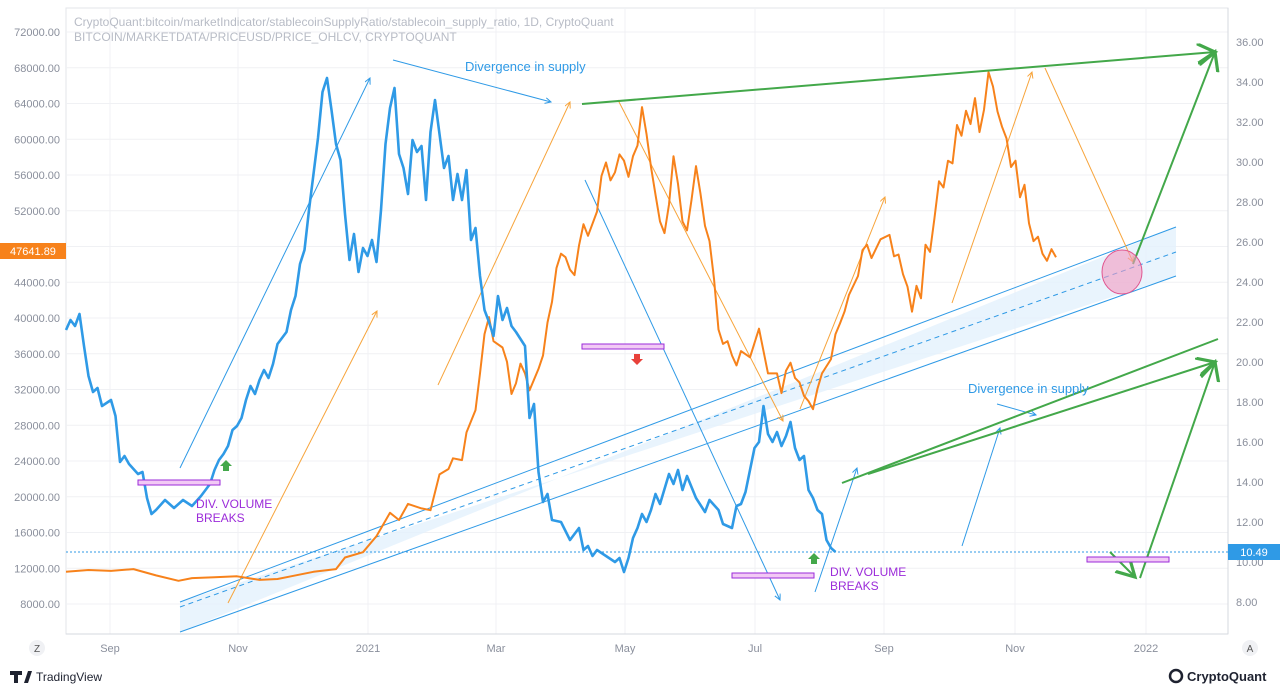 Image resolution: width=1280 pixels, height=697 pixels. Describe the element at coordinates (37, 462) in the screenshot. I see `left-tick-label: 24000.00` at that location.